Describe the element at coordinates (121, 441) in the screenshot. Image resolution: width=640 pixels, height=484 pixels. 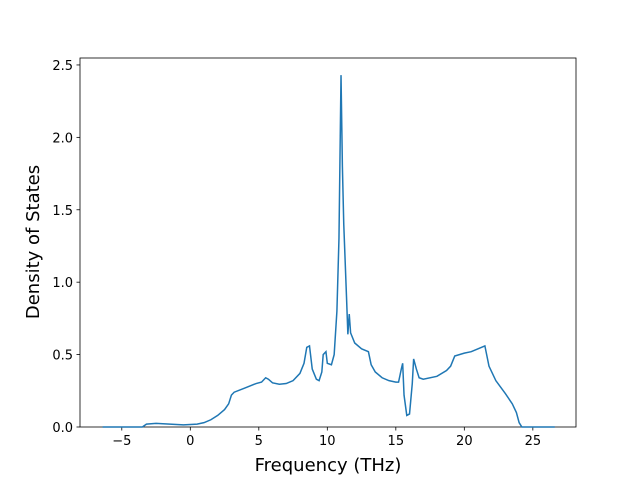
I see `x-tick-label: −5` at that location.